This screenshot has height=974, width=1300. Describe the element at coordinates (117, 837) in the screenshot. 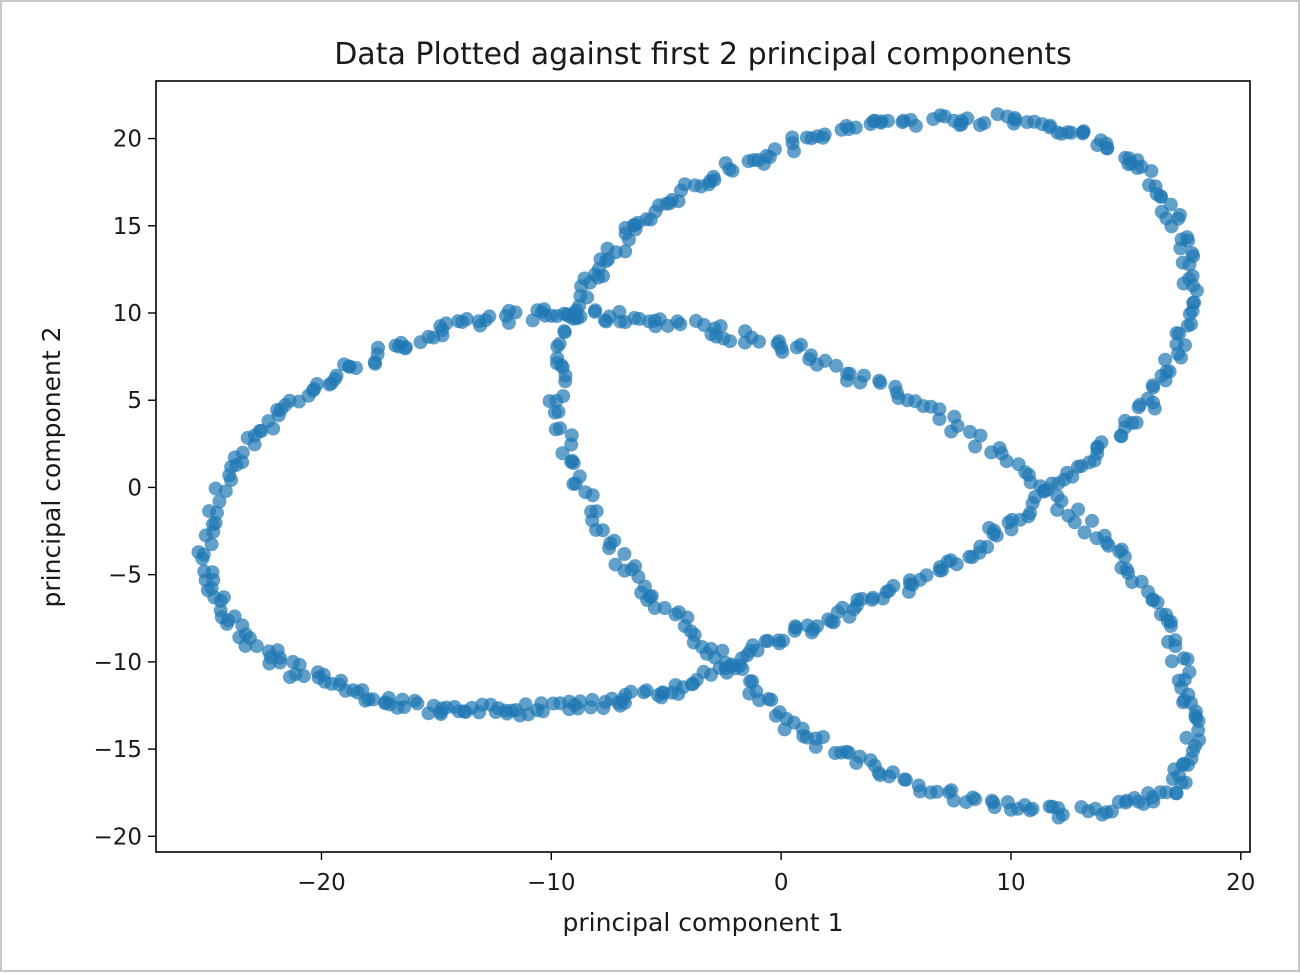

I see `y-tick-label: −20` at that location.